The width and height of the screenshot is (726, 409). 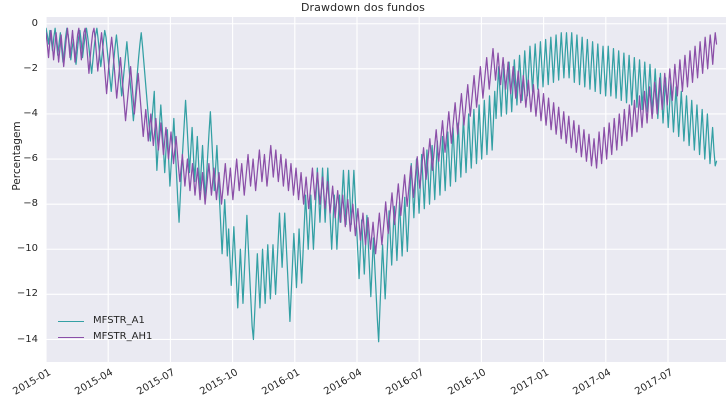 I want to click on x-tick-label: 2016-10, so click(x=467, y=382).